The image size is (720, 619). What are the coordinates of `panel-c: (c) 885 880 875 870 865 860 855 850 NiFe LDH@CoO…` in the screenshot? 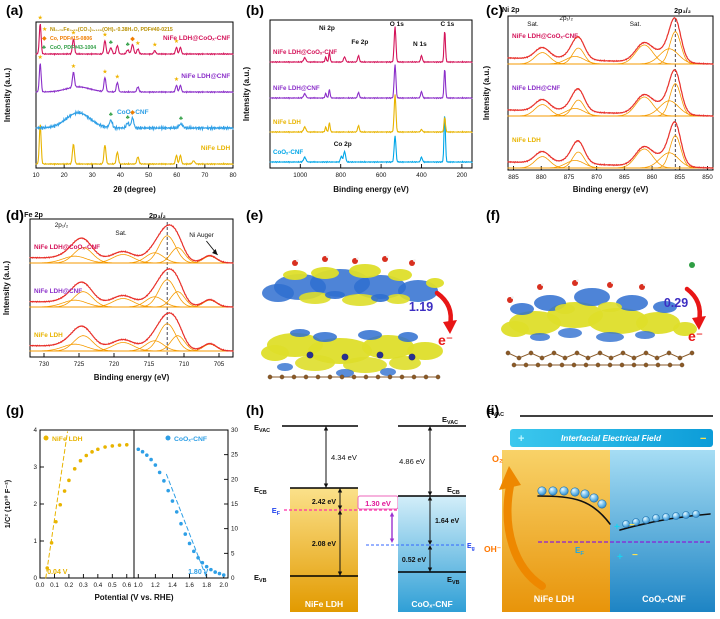 It's located at (600, 102).